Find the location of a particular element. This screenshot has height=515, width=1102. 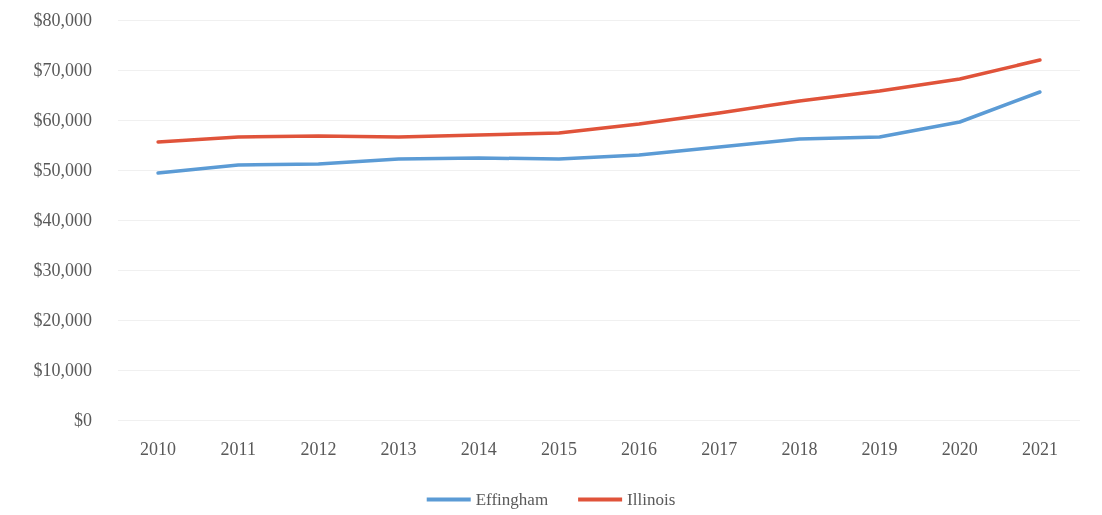

x-tick-label: 2014 is located at coordinates (478, 449).